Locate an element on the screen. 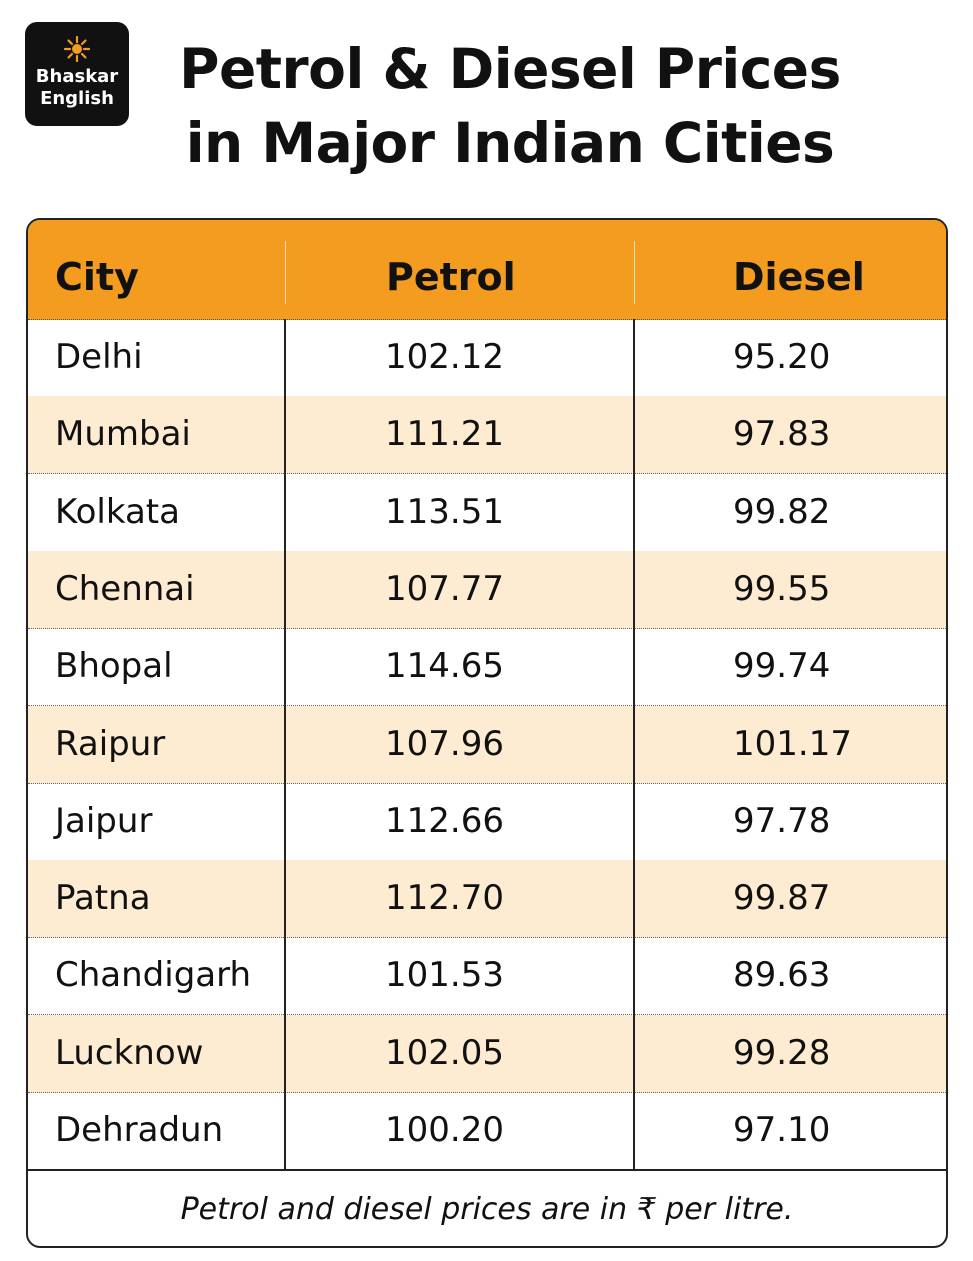  table-row: Delhi 102.12 95.20 is located at coordinates (487, 358).